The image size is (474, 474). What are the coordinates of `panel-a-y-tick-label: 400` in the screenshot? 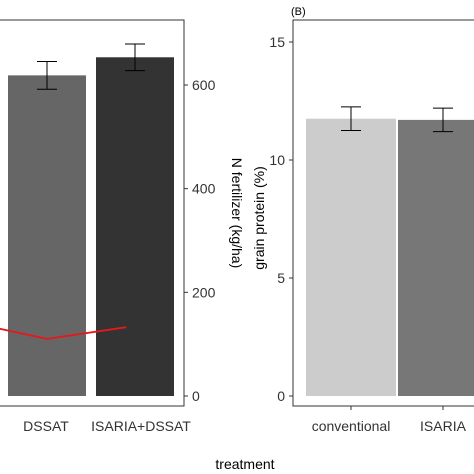 It's located at (204, 189).